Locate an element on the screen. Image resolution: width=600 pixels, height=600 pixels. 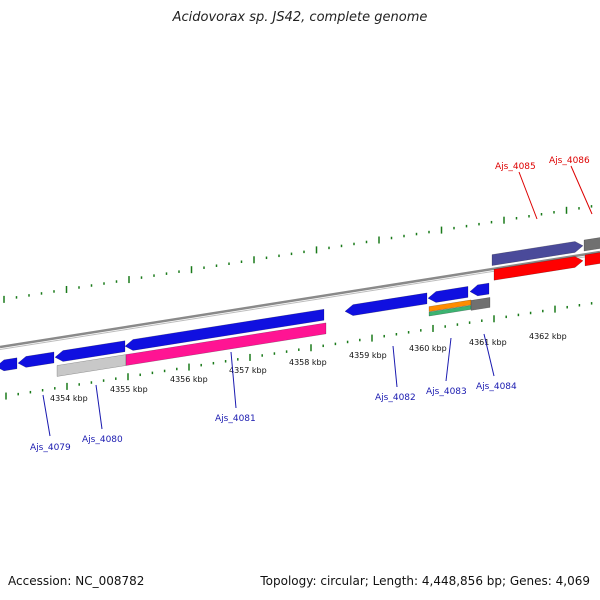
gene-label-ajs-4083: Ajs_4083 is located at coordinates (446, 392).